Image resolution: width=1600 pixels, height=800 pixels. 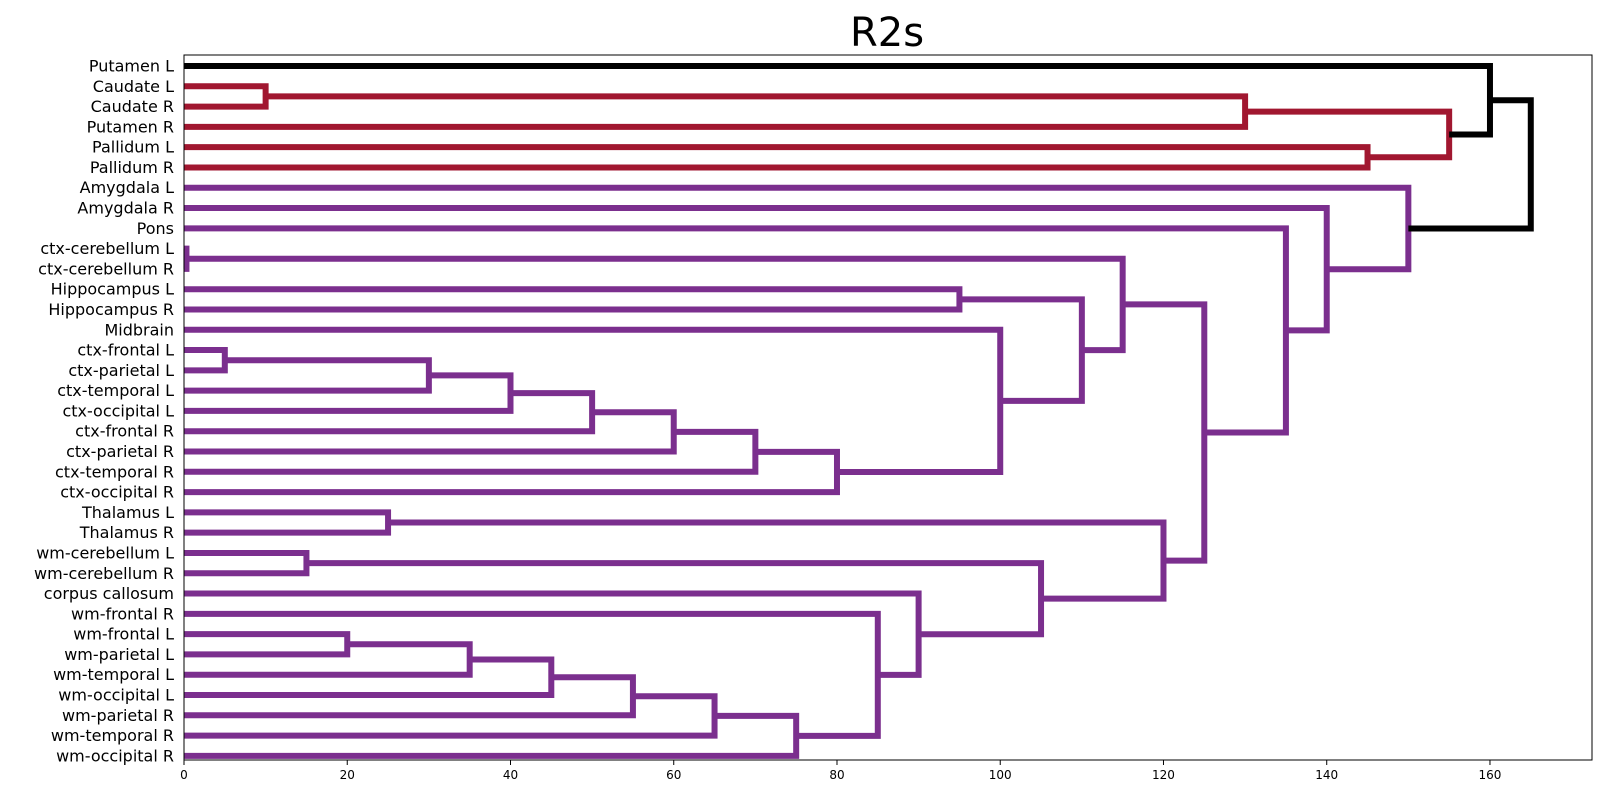 What do you see at coordinates (107, 248) in the screenshot?
I see `leaf-label: ctx-cerebellum L` at bounding box center [107, 248].